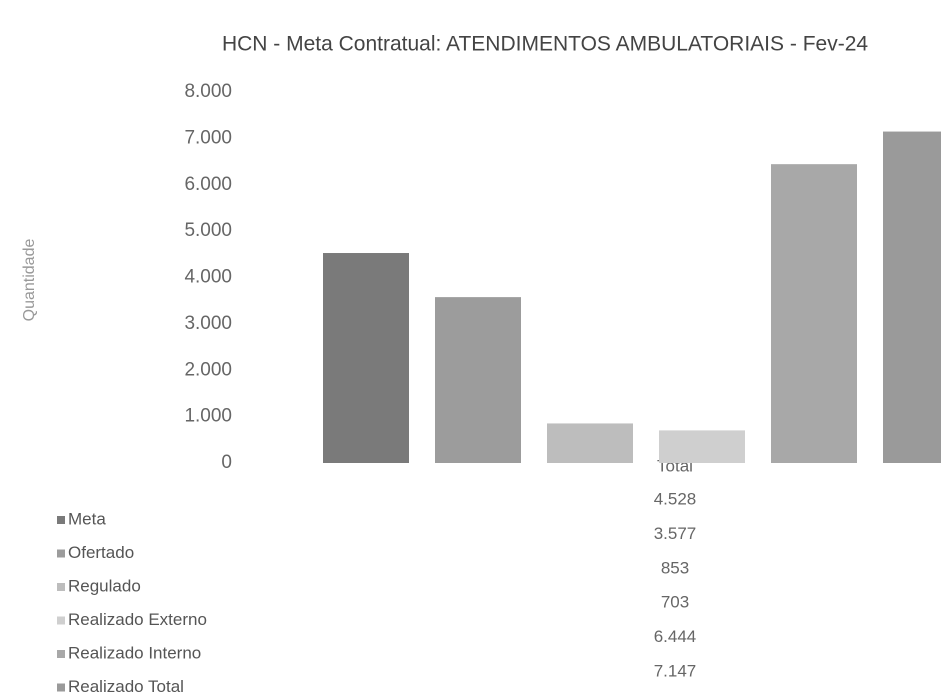  I want to click on legend-label: Realizado Interno, so click(134, 652).